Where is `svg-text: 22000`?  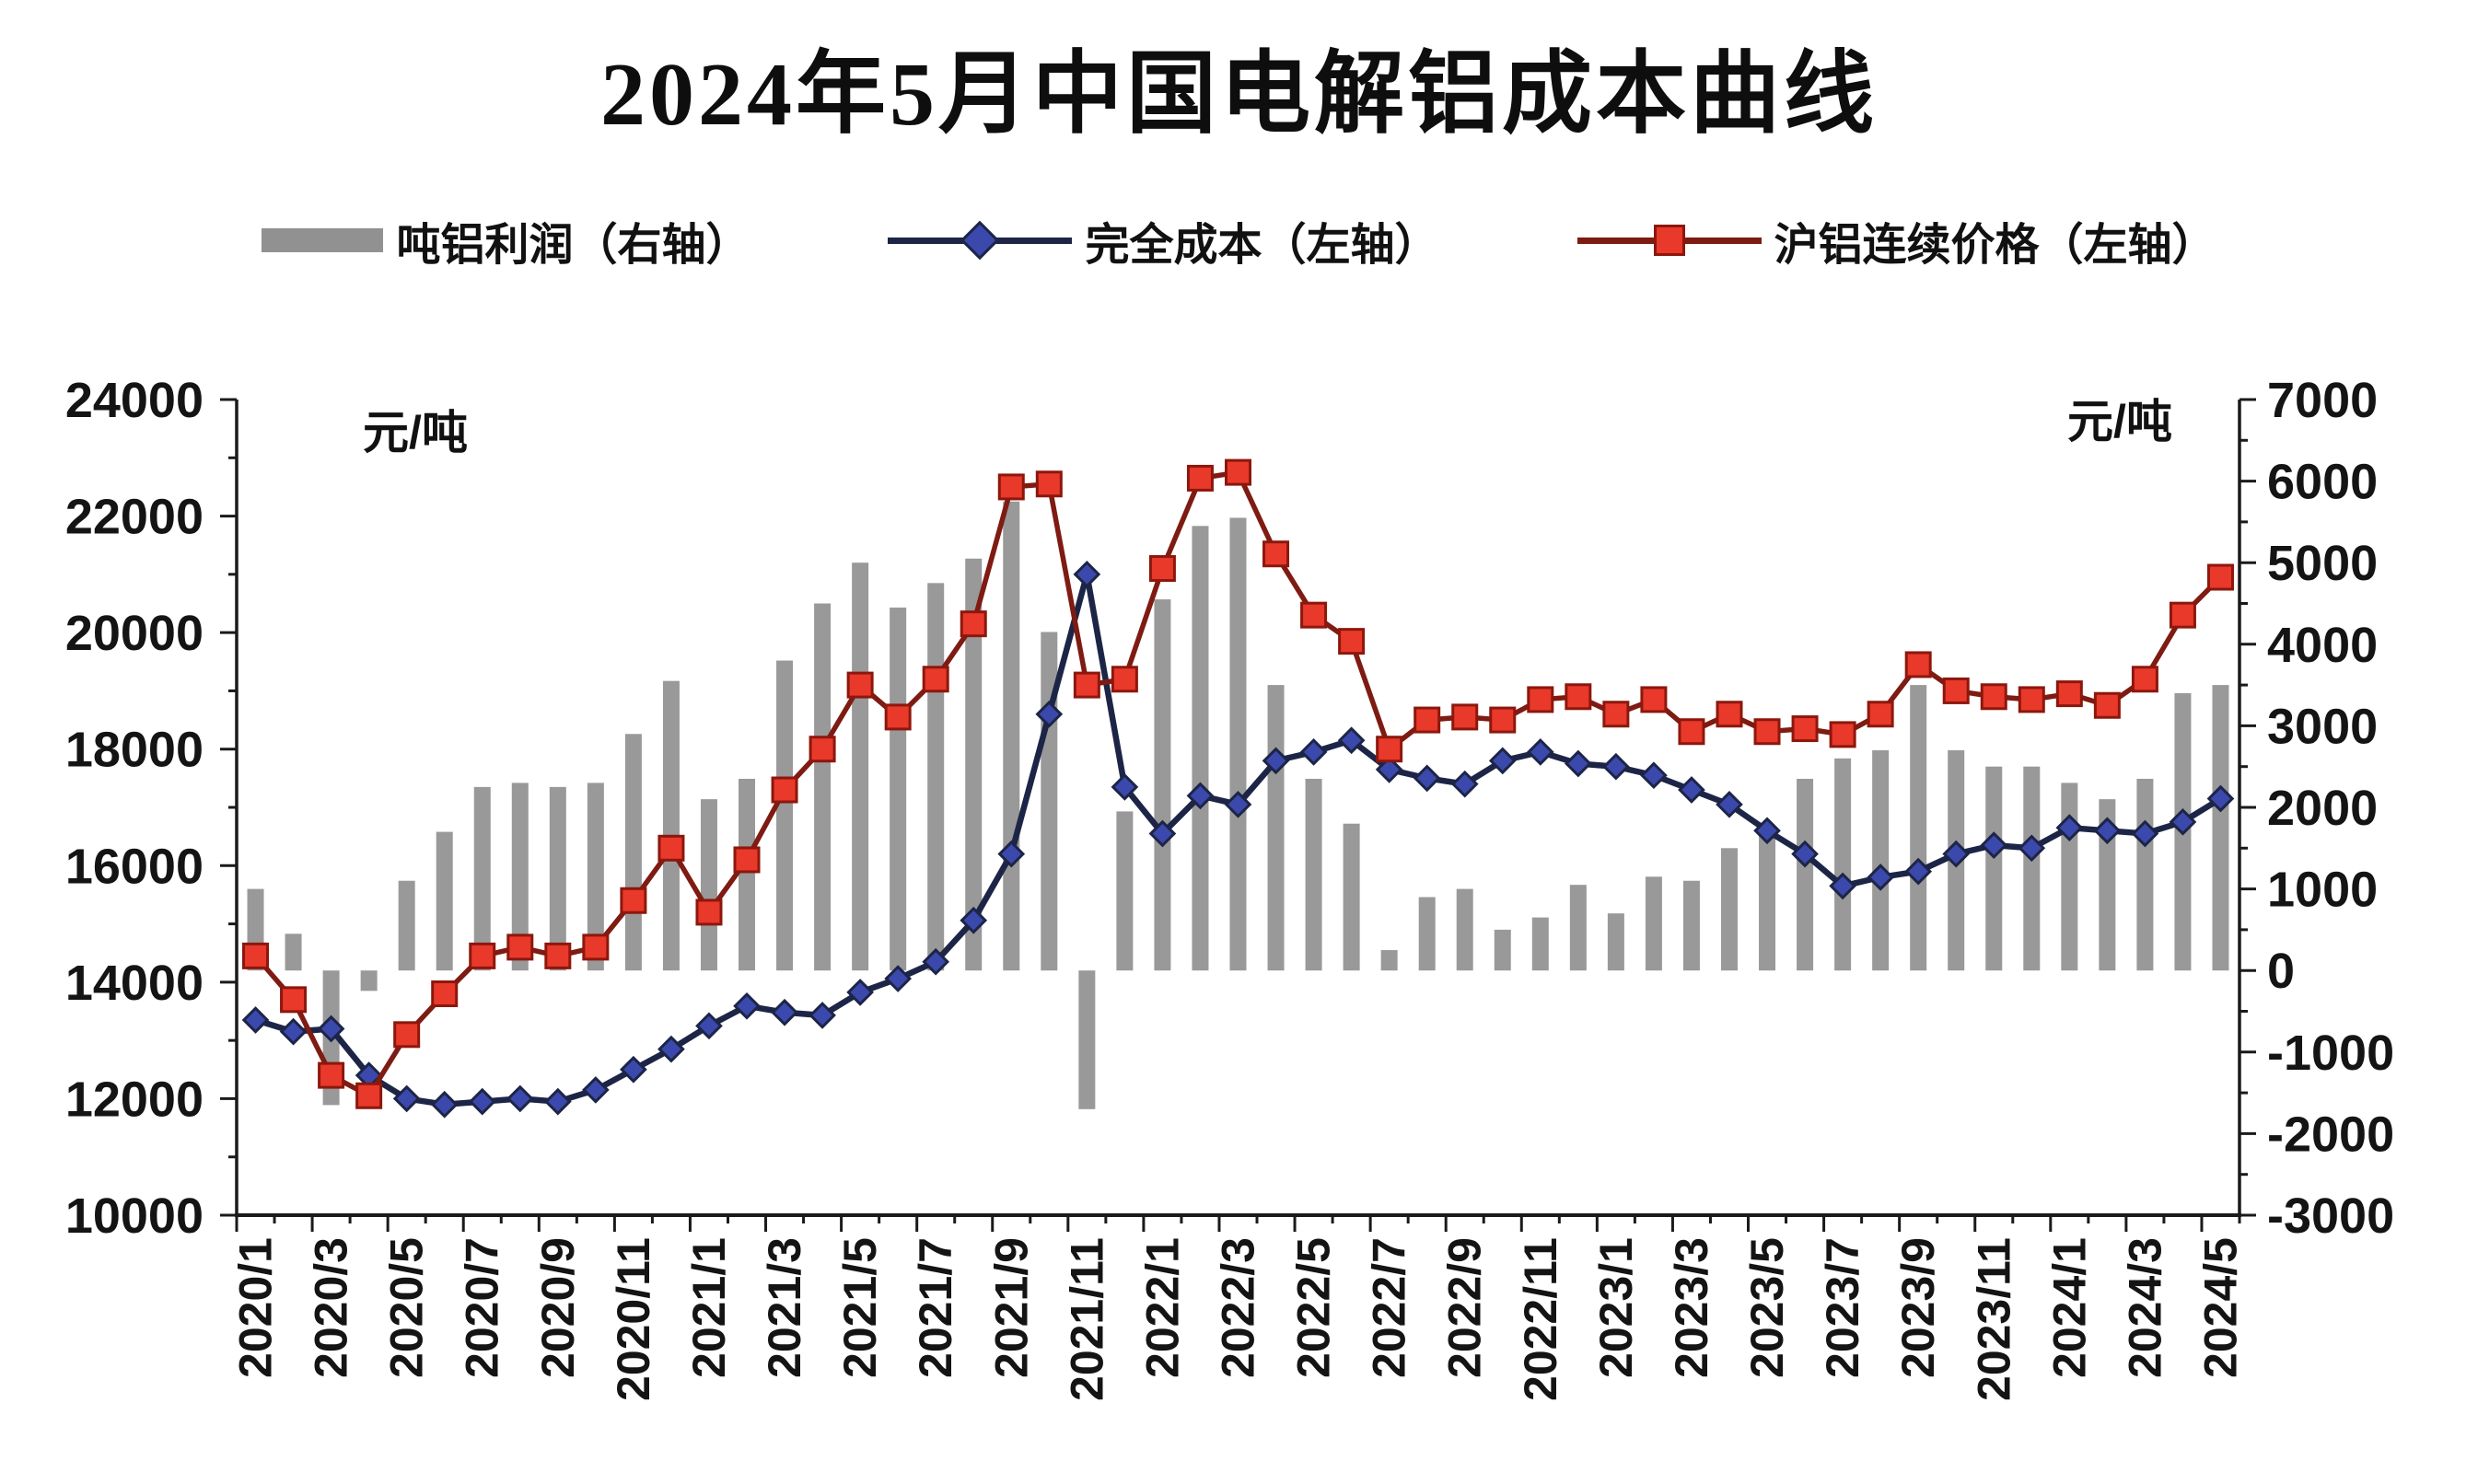 svg-text: 22000 is located at coordinates (134, 517).